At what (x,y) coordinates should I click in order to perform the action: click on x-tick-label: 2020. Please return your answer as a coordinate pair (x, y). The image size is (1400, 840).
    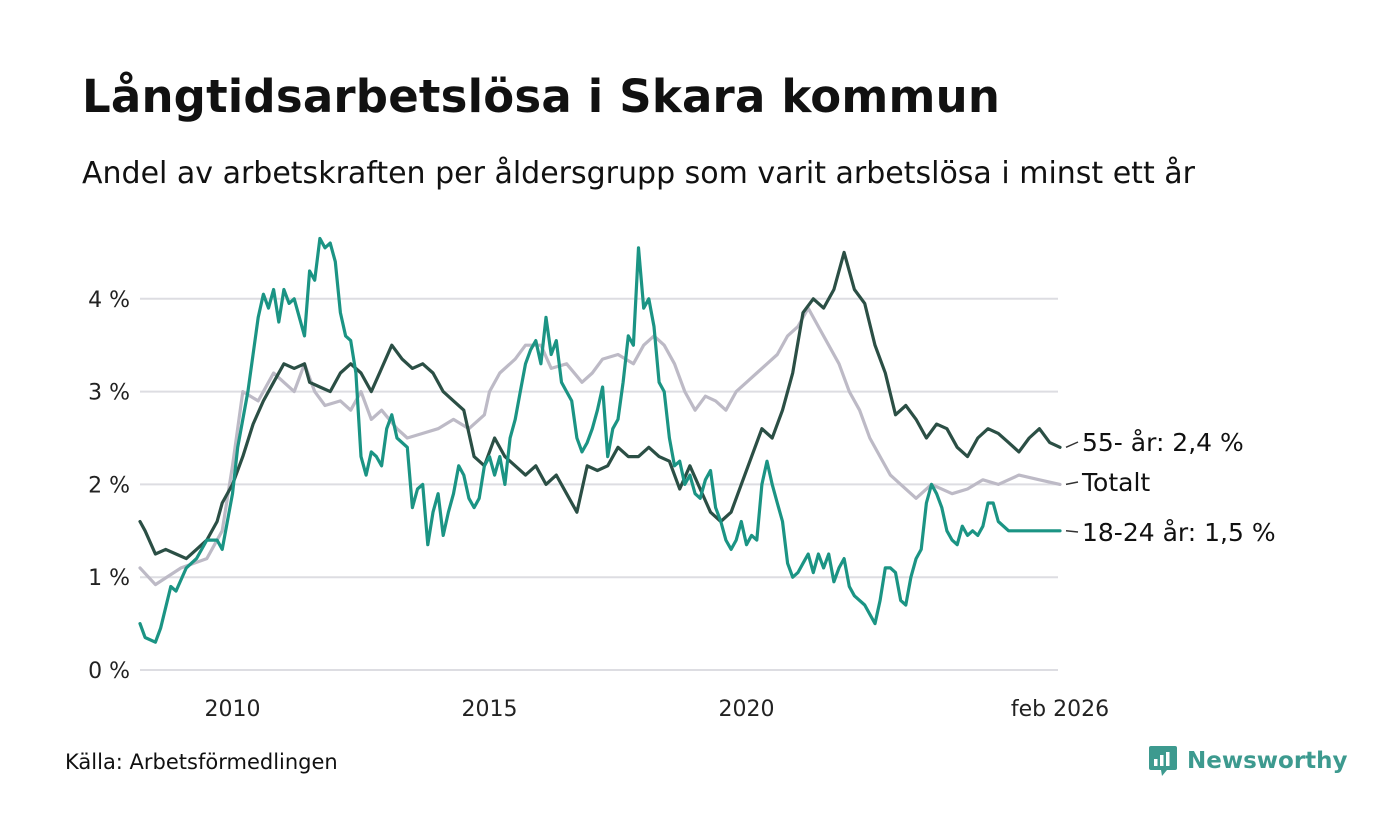
    Looking at the image, I should click on (746, 709).